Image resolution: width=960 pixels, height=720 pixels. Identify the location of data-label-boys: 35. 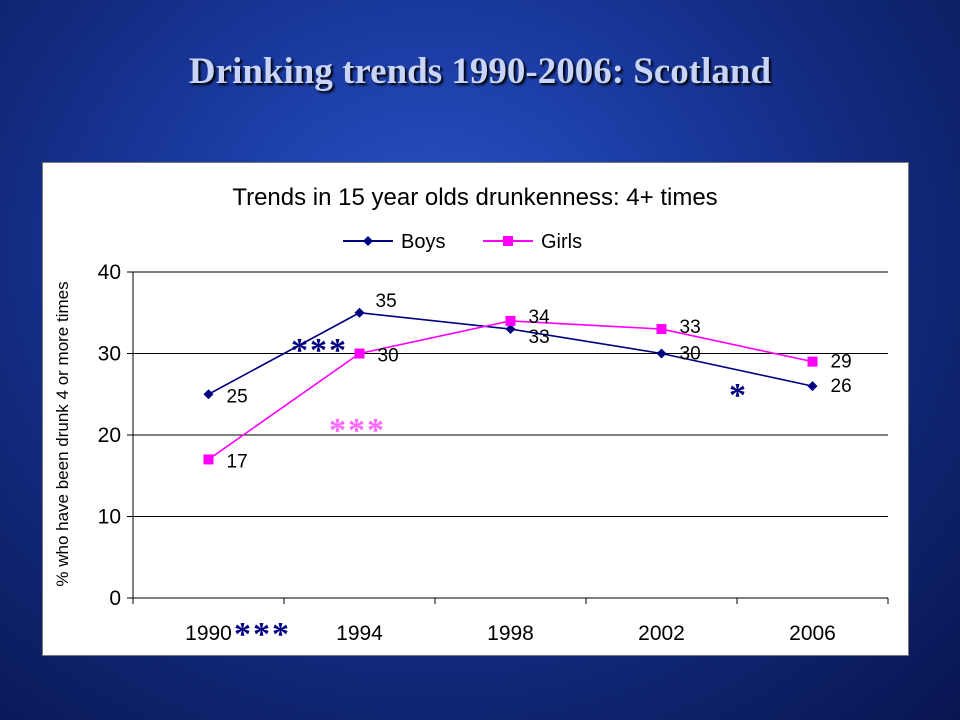
(386, 301).